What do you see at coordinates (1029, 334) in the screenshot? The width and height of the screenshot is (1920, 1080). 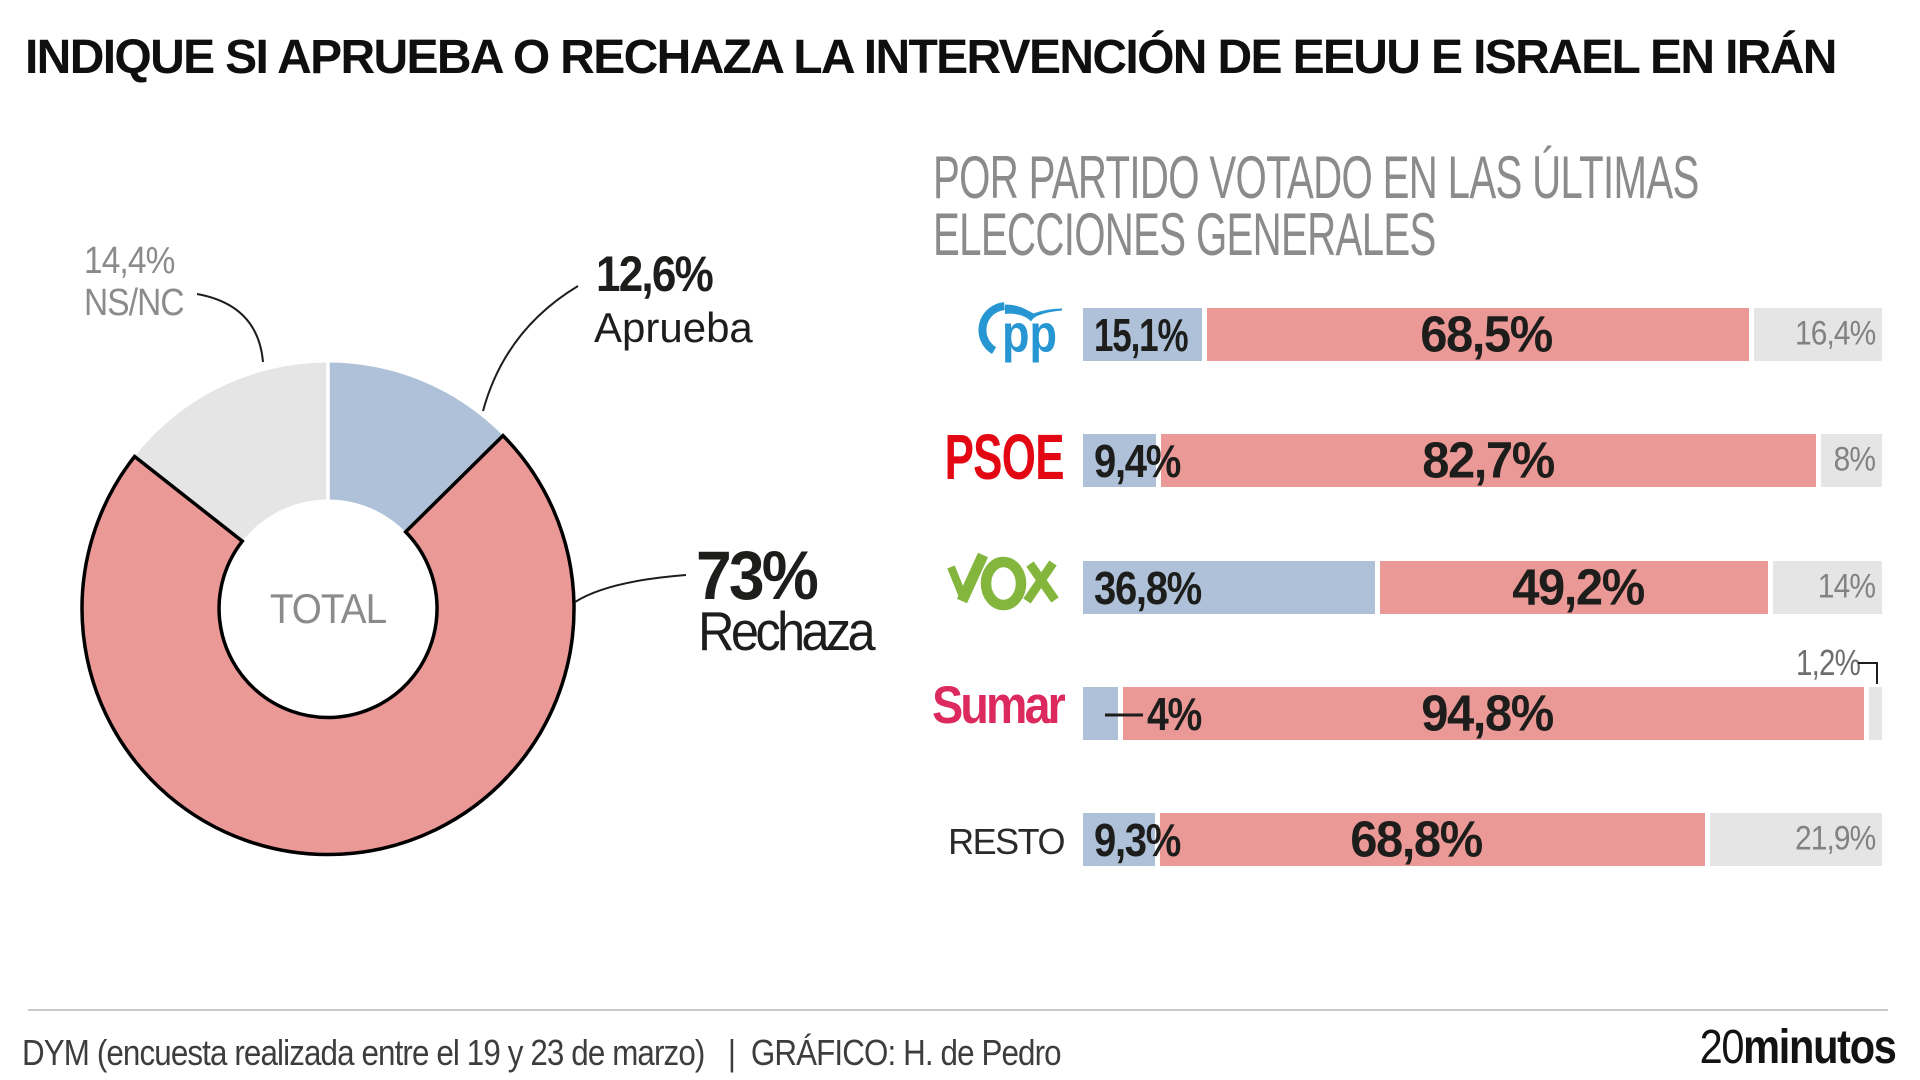 I see `svg-text: pp` at bounding box center [1029, 334].